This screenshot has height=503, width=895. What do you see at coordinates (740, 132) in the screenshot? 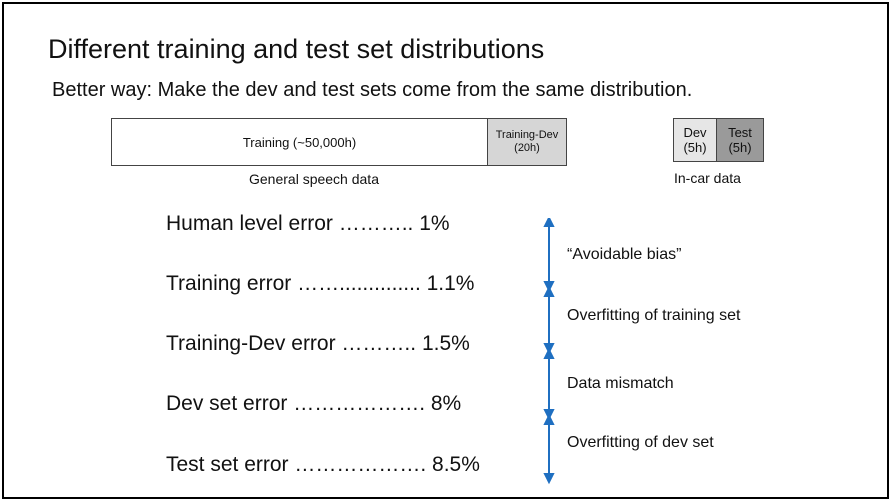
I see `test-label: Test` at bounding box center [740, 132].